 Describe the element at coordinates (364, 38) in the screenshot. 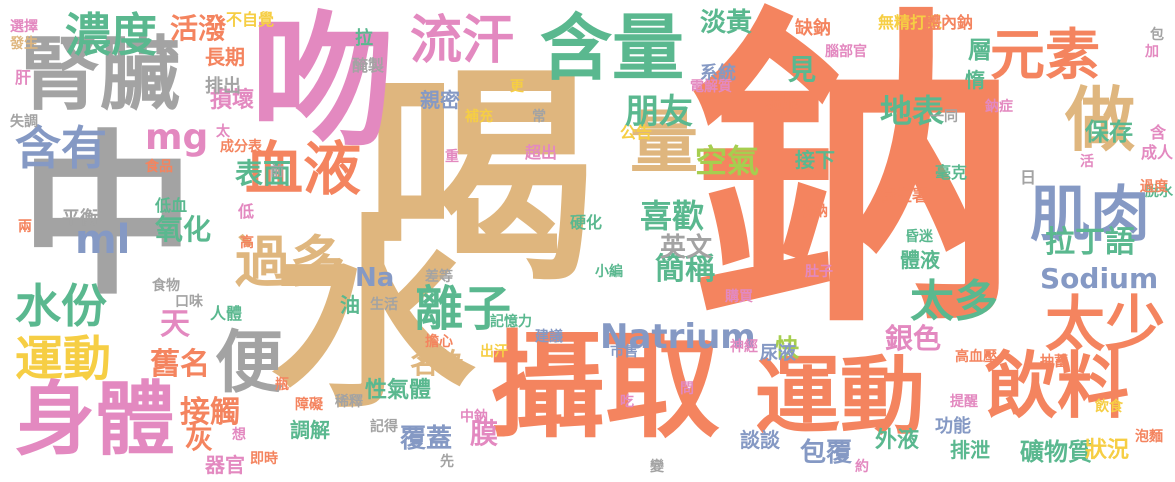

I see `cloud-word: 拉` at that location.